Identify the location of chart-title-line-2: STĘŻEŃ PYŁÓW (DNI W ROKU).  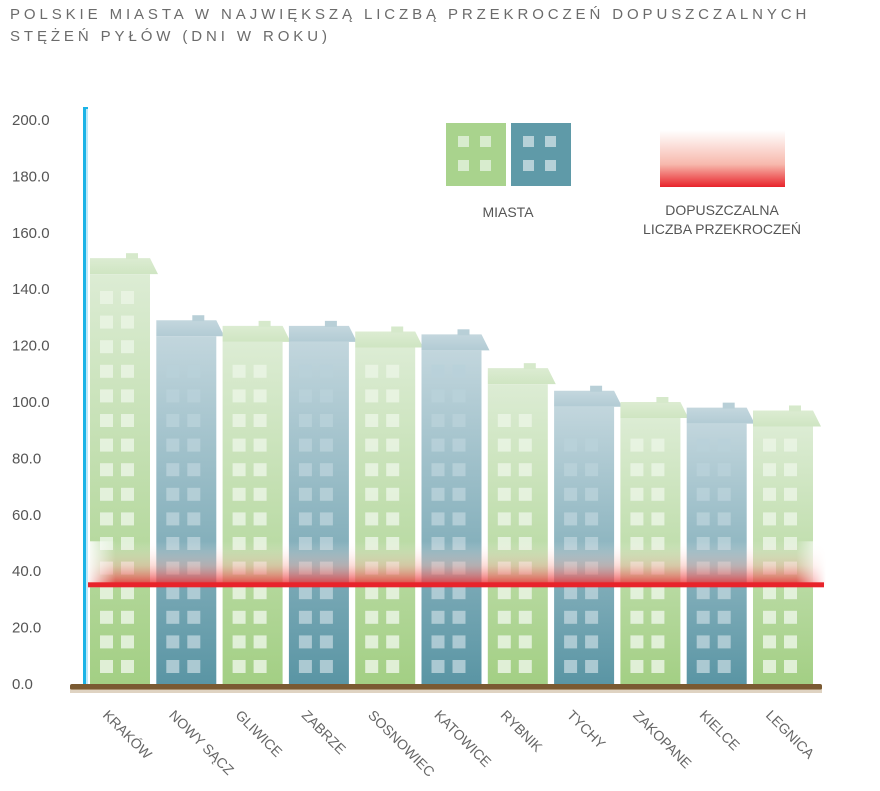
(170, 36).